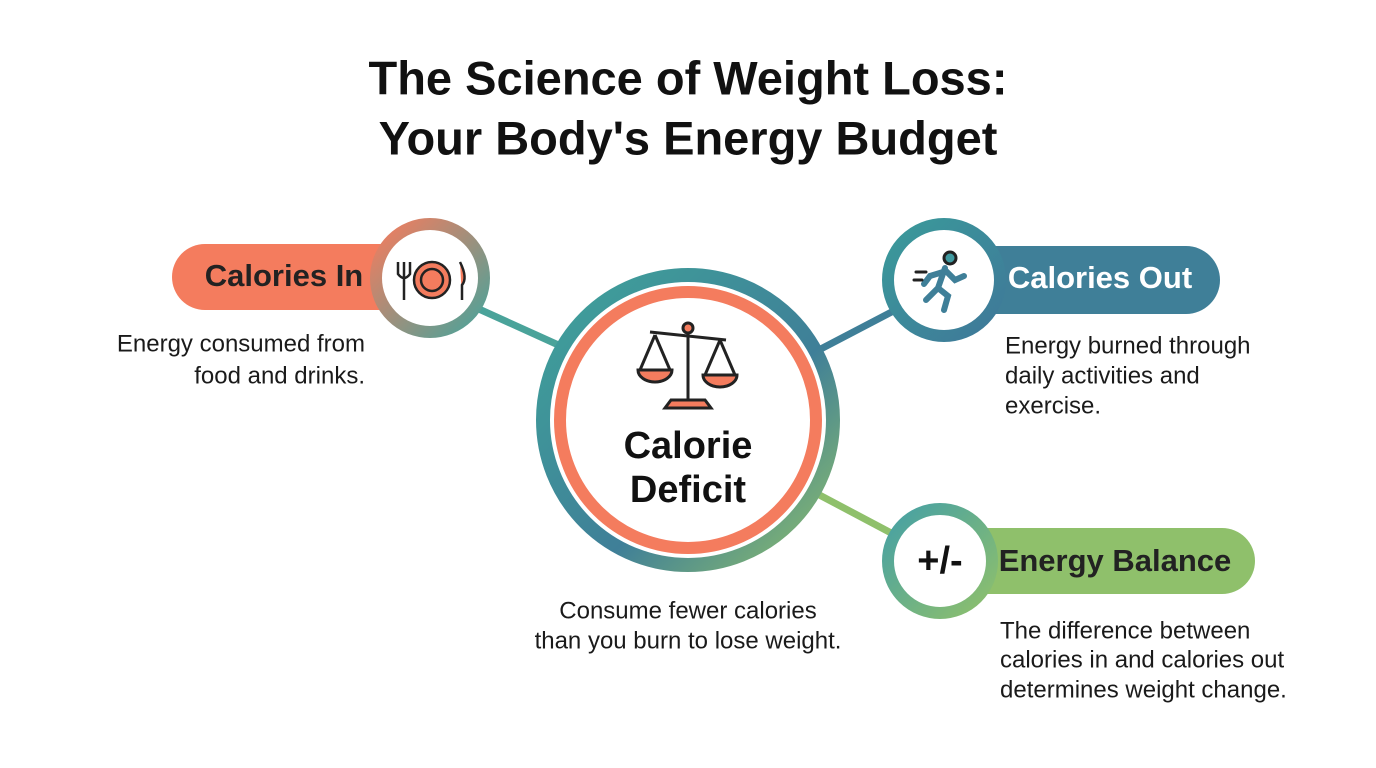 The image size is (1376, 768). I want to click on node-description: Energy consumed from, so click(241, 343).